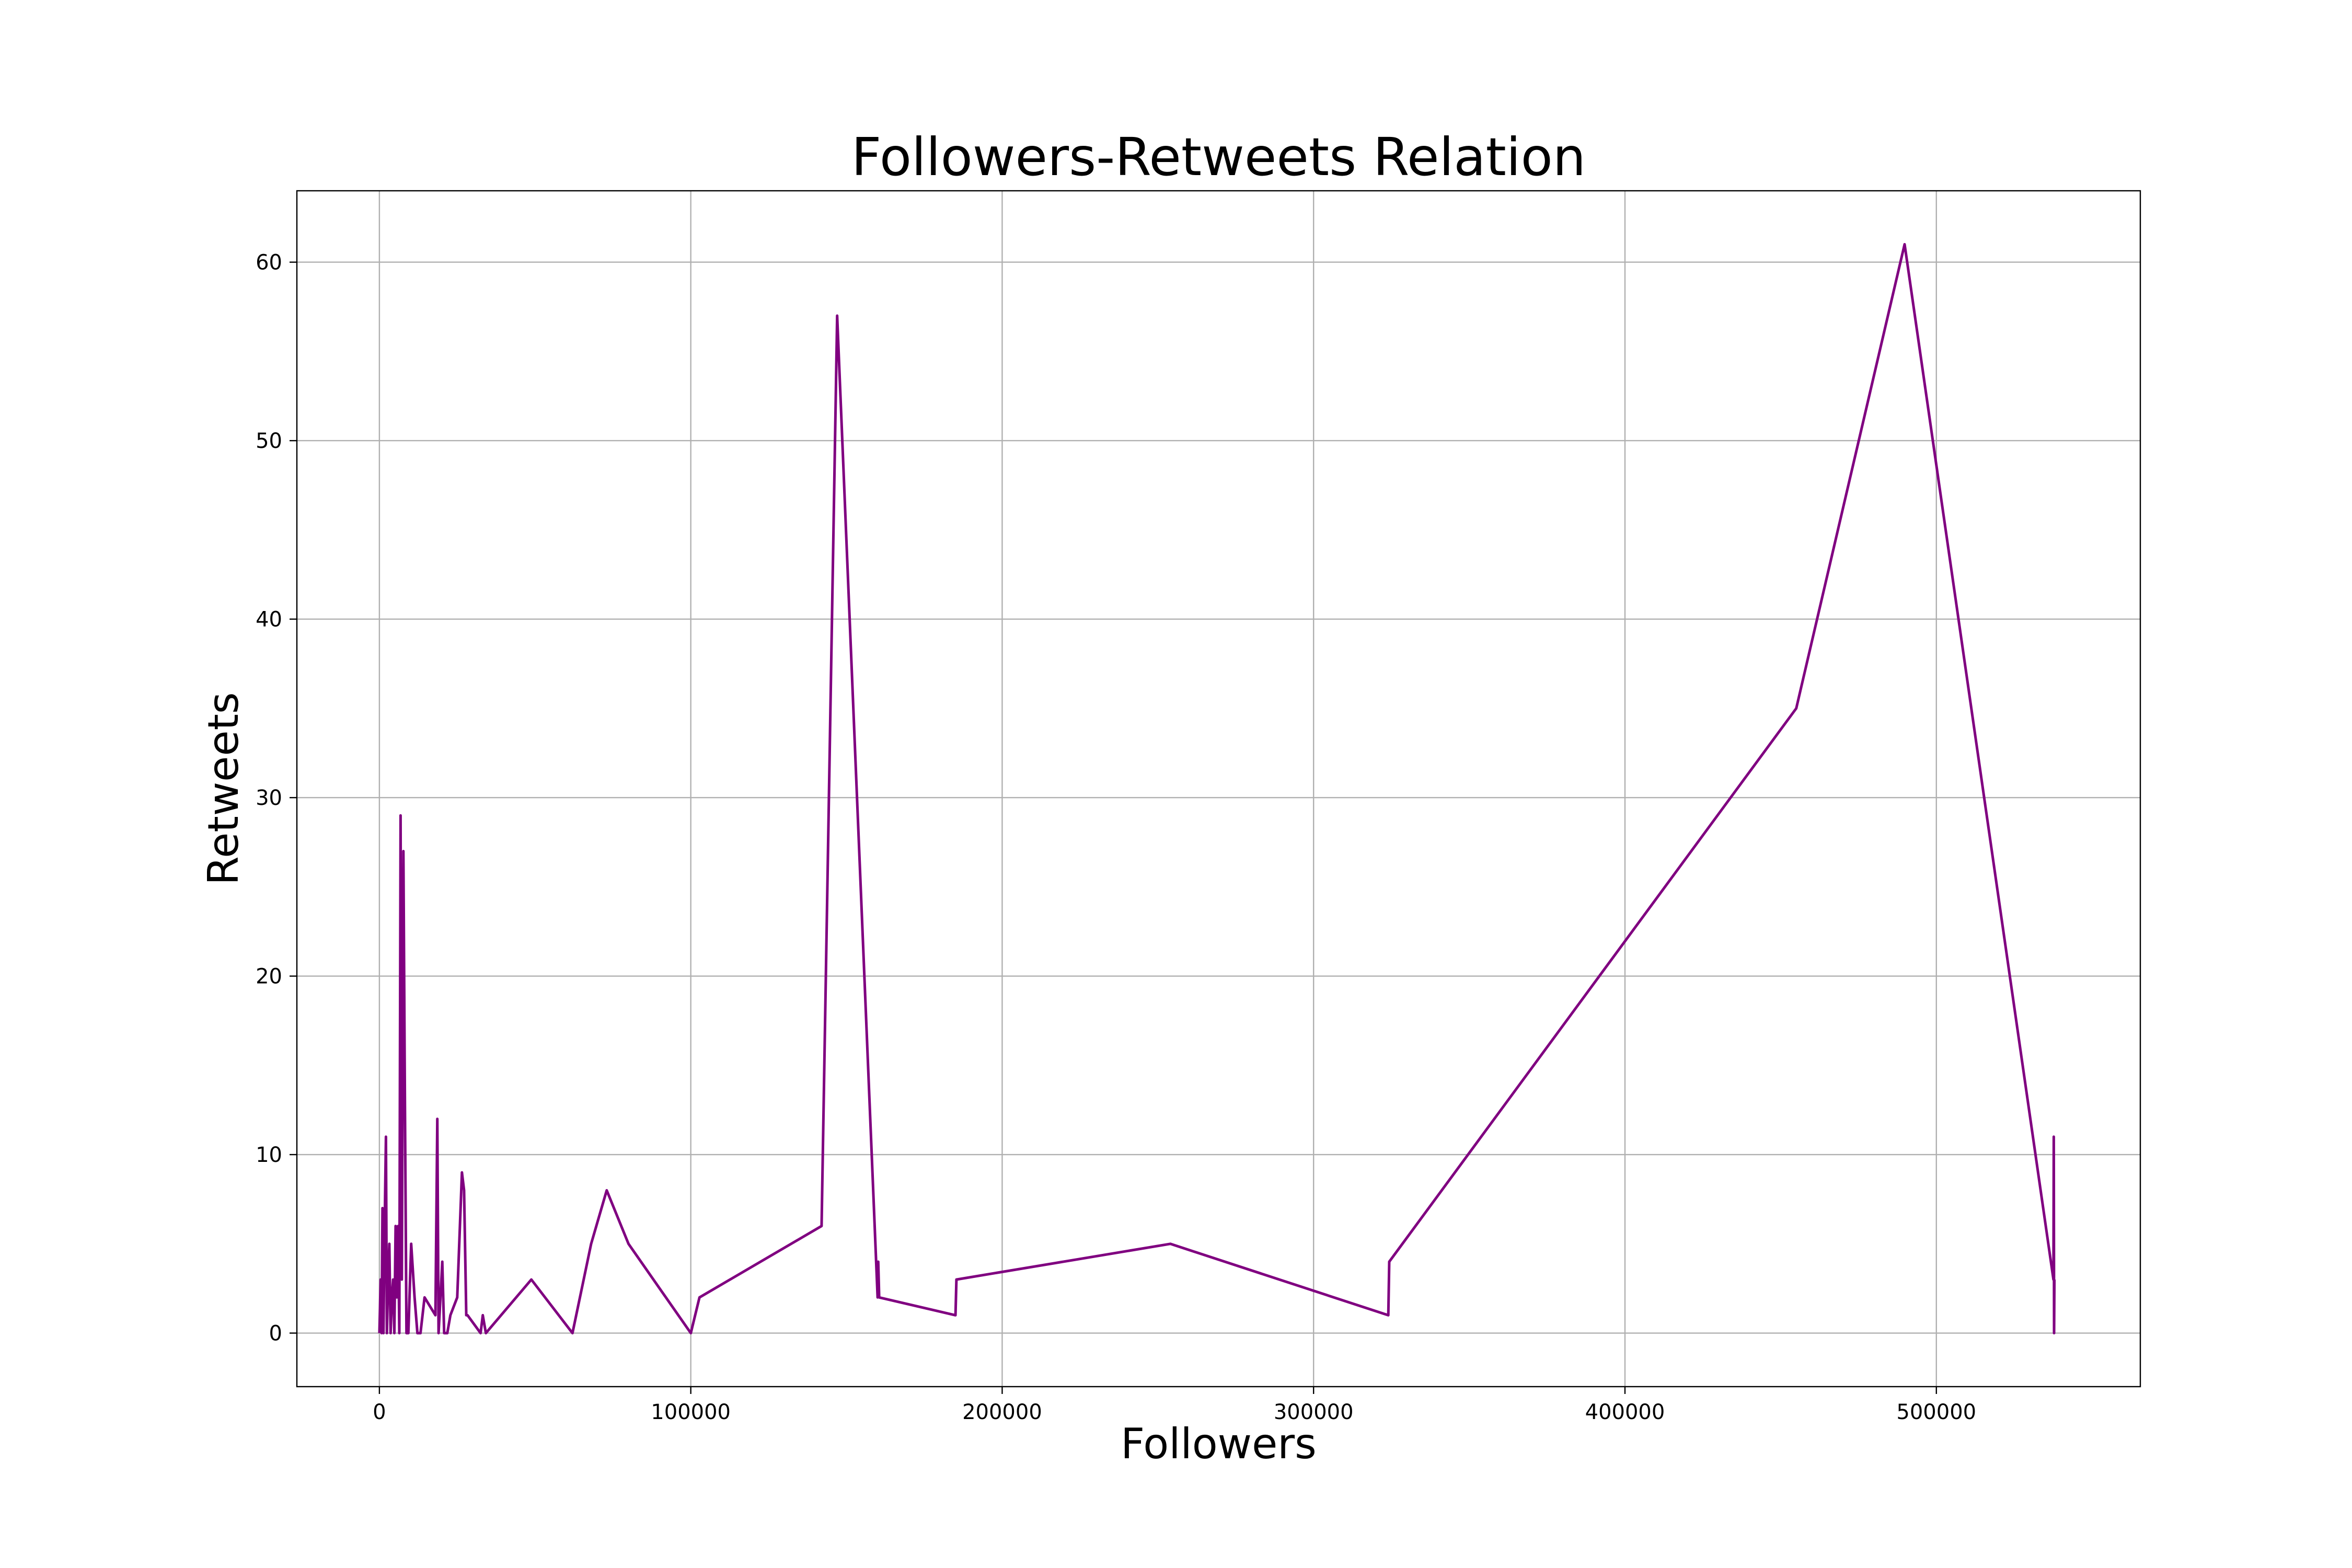 Image resolution: width=2352 pixels, height=1568 pixels. Describe the element at coordinates (275, 1334) in the screenshot. I see `y-tick-label: 0` at that location.